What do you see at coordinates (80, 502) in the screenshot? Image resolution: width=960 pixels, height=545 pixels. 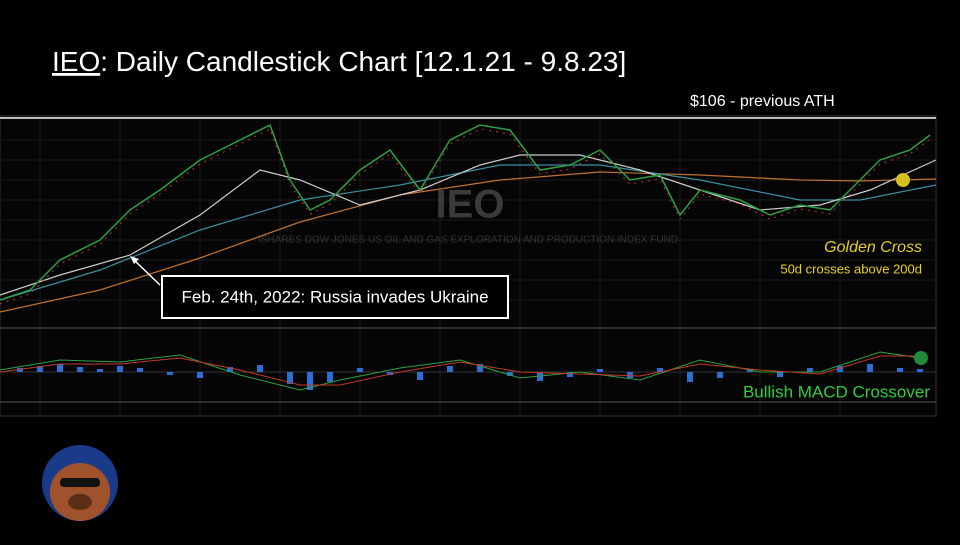 I see `avatar-mouth` at bounding box center [80, 502].